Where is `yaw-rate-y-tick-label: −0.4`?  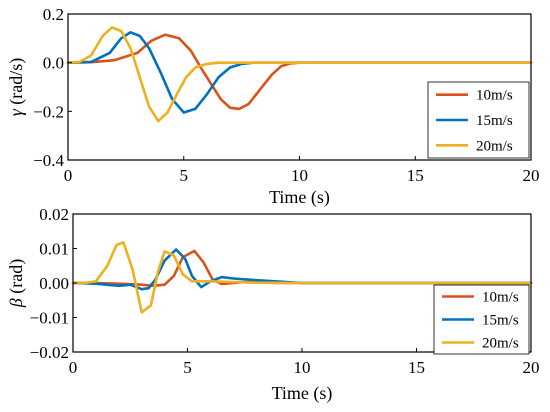 yaw-rate-y-tick-label: −0.4 is located at coordinates (48, 160).